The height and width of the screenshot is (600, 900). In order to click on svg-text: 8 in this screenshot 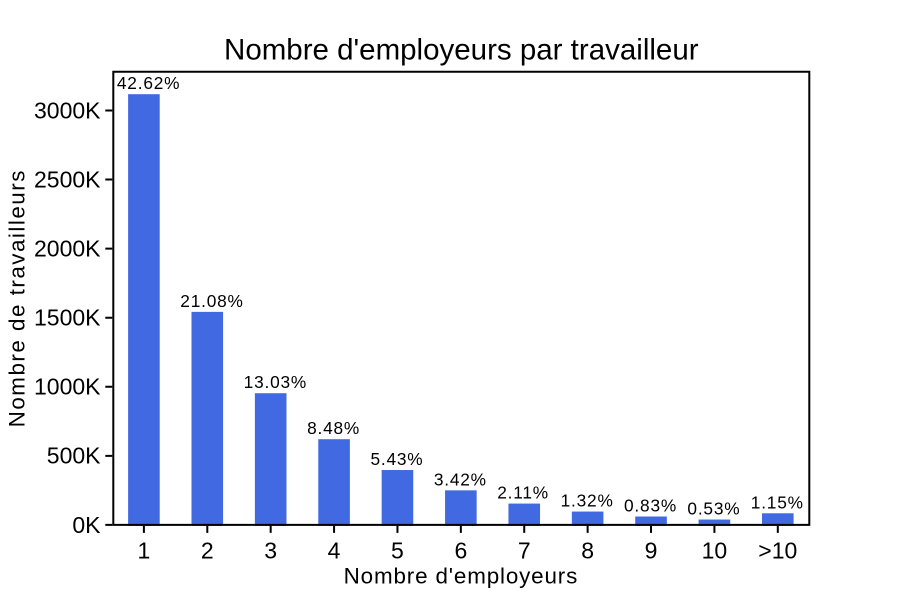, I will do `click(587, 551)`.